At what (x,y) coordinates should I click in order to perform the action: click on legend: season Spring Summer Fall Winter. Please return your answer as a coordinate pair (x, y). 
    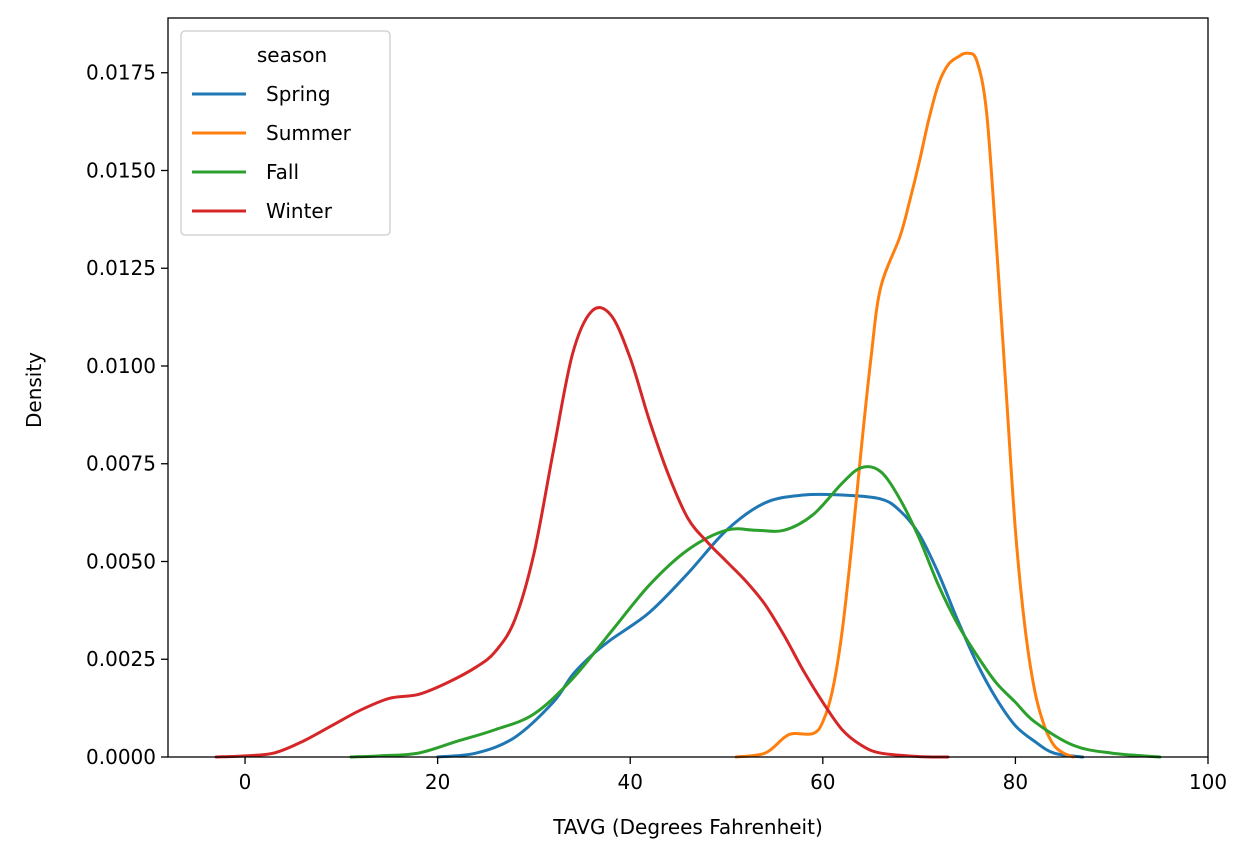
    Looking at the image, I should click on (285, 133).